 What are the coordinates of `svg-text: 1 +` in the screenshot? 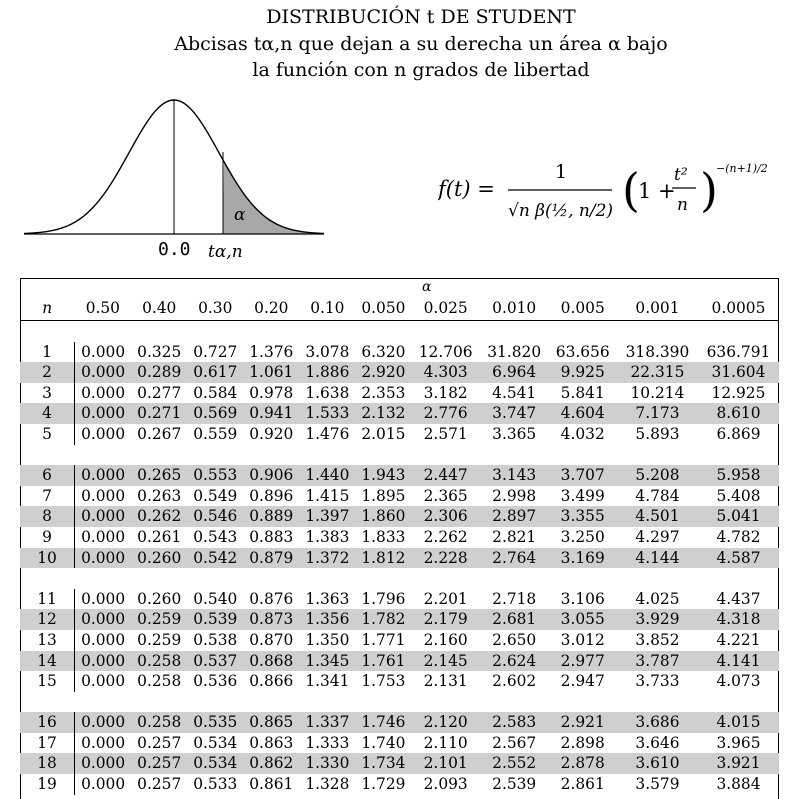 It's located at (657, 191).